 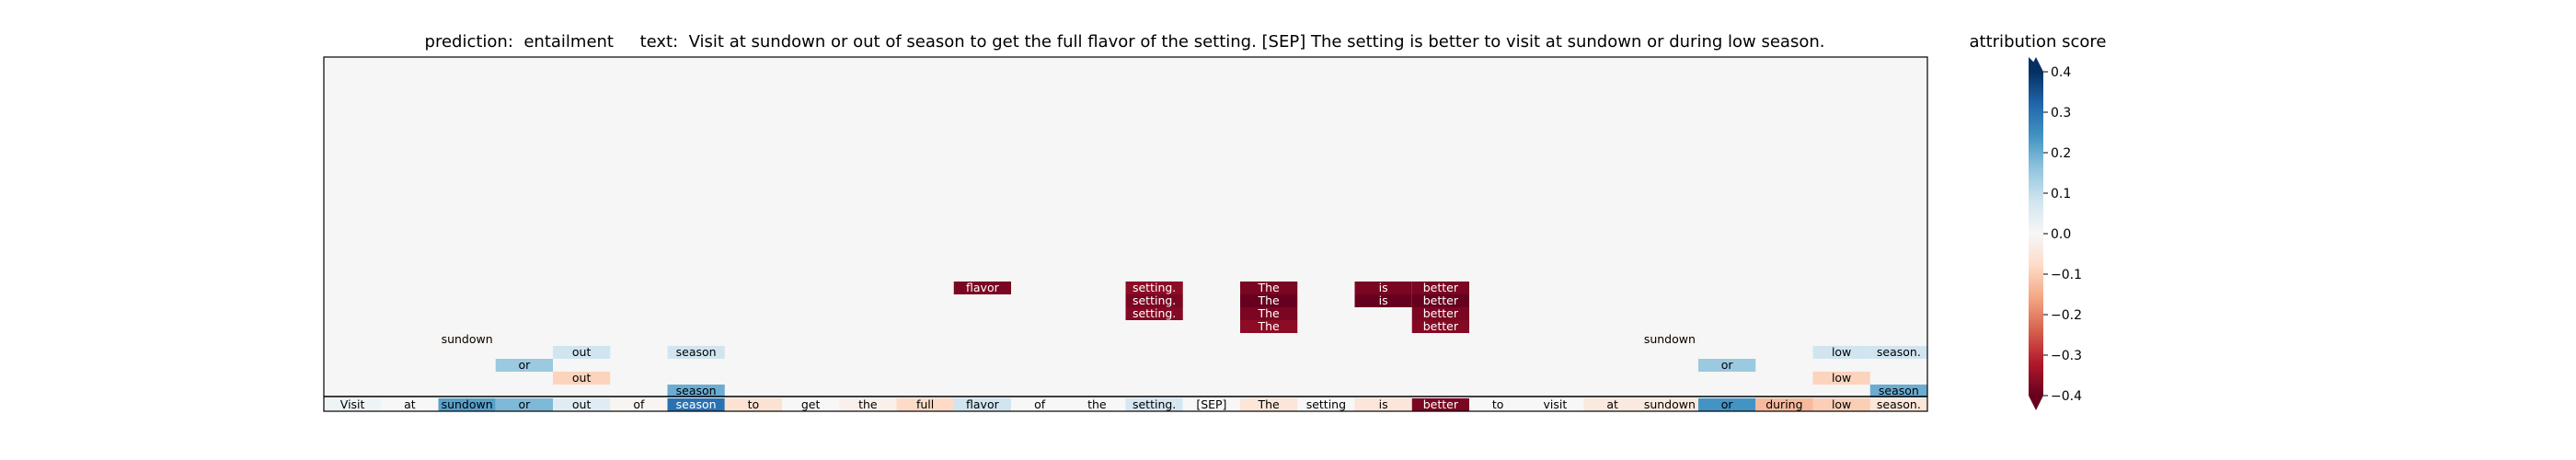 I want to click on token-label: setting, so click(x=1326, y=404).